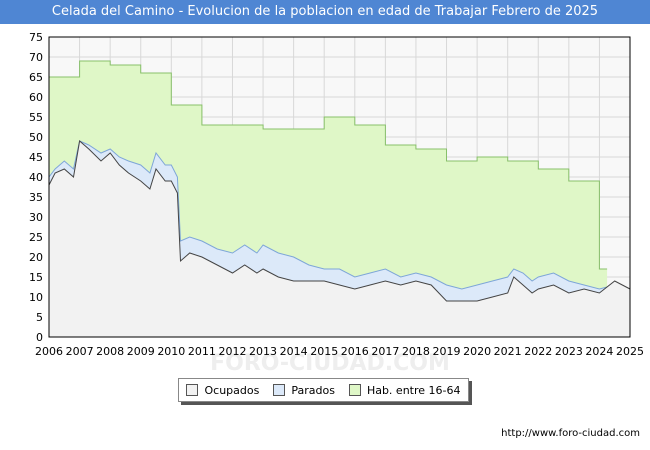 Image resolution: width=650 pixels, height=450 pixels. I want to click on y-tick-label: 5, so click(39, 317).